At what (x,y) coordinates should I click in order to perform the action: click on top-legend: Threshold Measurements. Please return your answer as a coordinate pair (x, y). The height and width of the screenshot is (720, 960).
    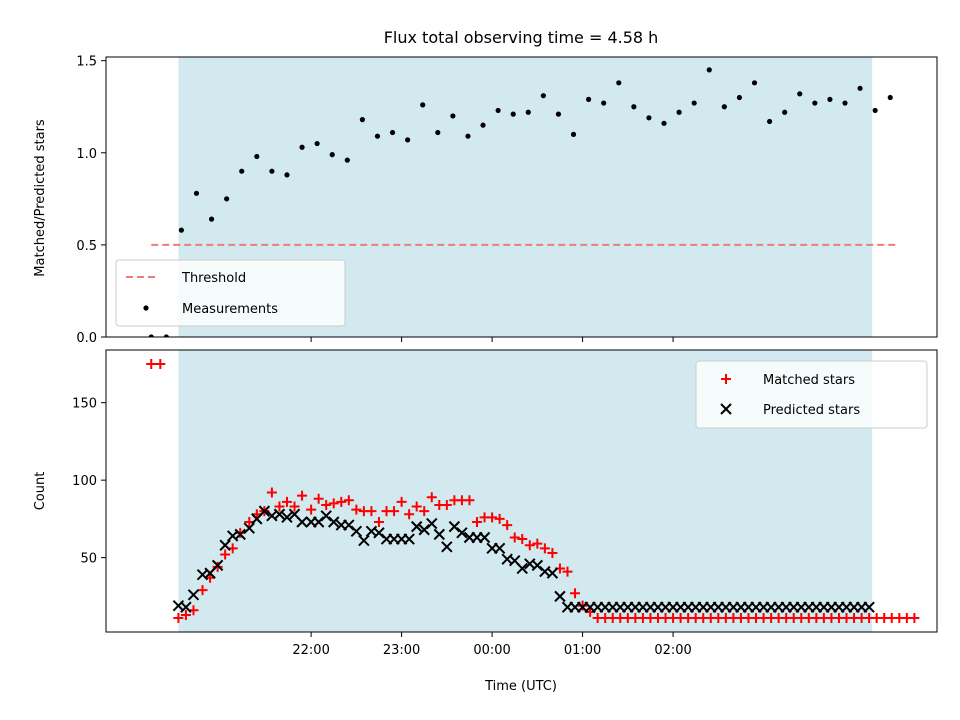
    Looking at the image, I should click on (230, 293).